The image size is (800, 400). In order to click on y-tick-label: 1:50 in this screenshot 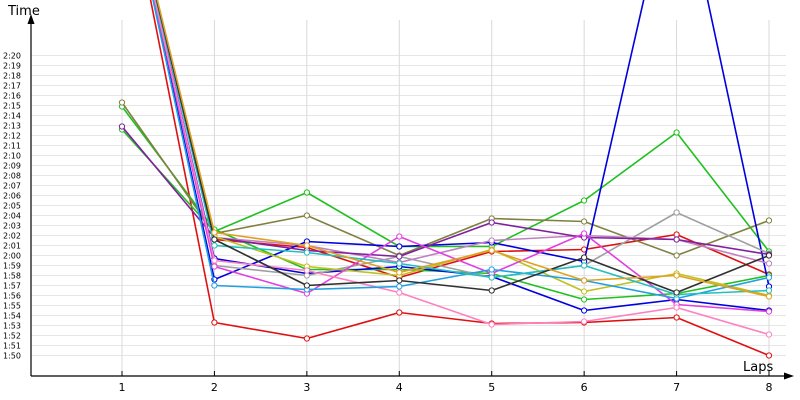, I will do `click(12, 356)`.